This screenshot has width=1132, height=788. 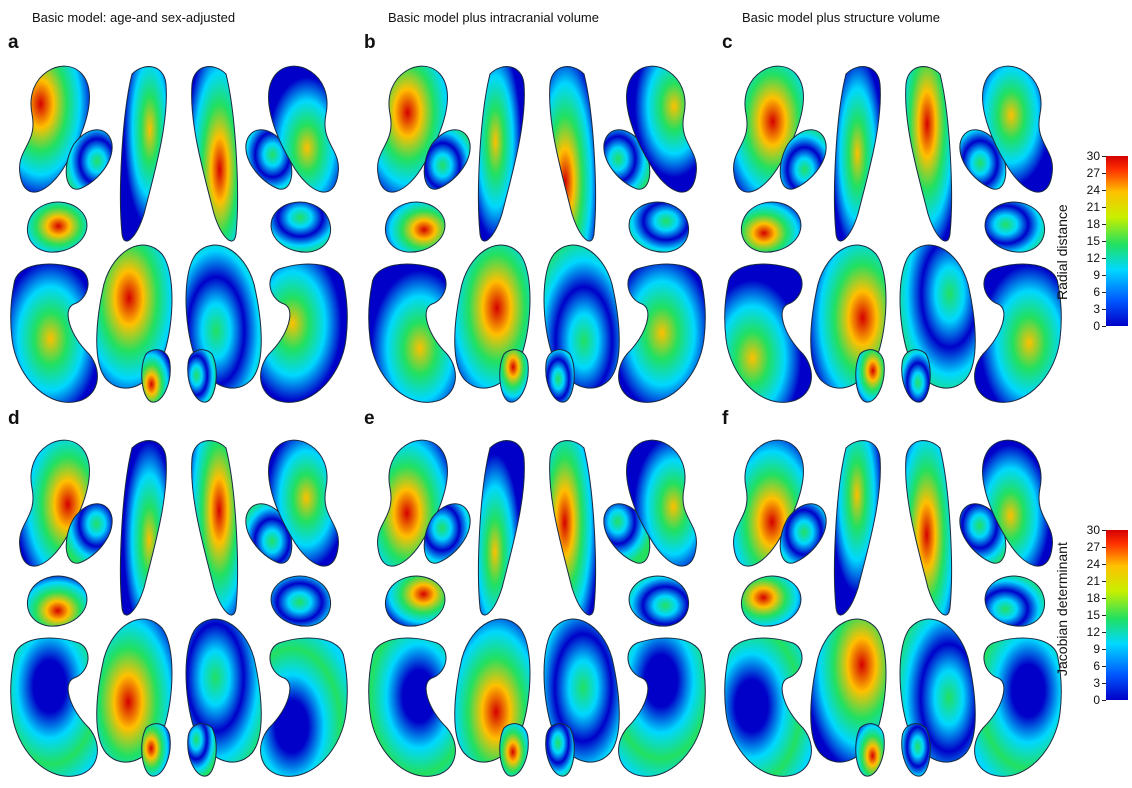 What do you see at coordinates (134, 17) in the screenshot?
I see `column-title-1: Basic model: age-and sex-adjusted` at bounding box center [134, 17].